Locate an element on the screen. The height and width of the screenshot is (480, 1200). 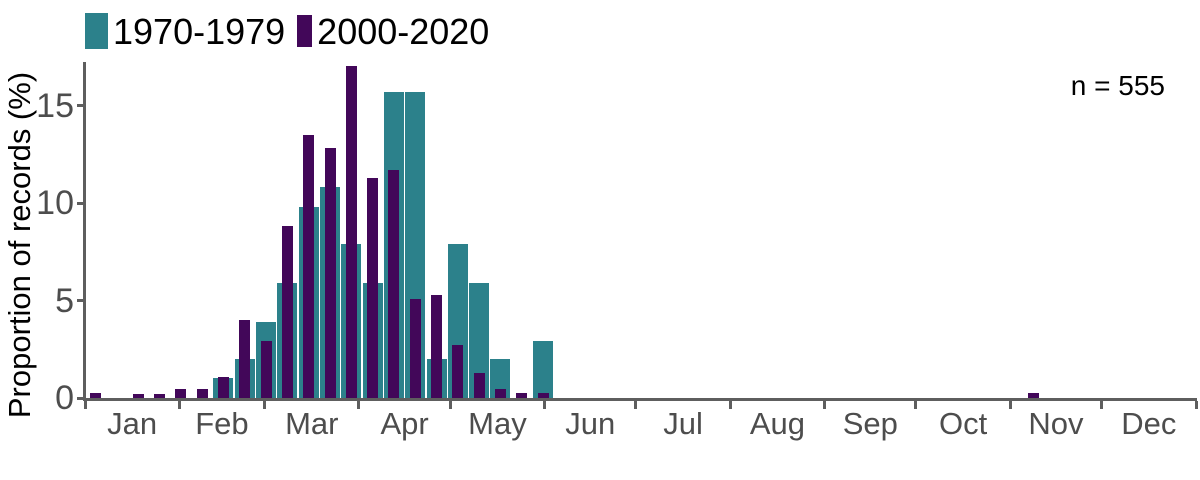
x-tick-label-oct: Oct is located at coordinates (963, 423).